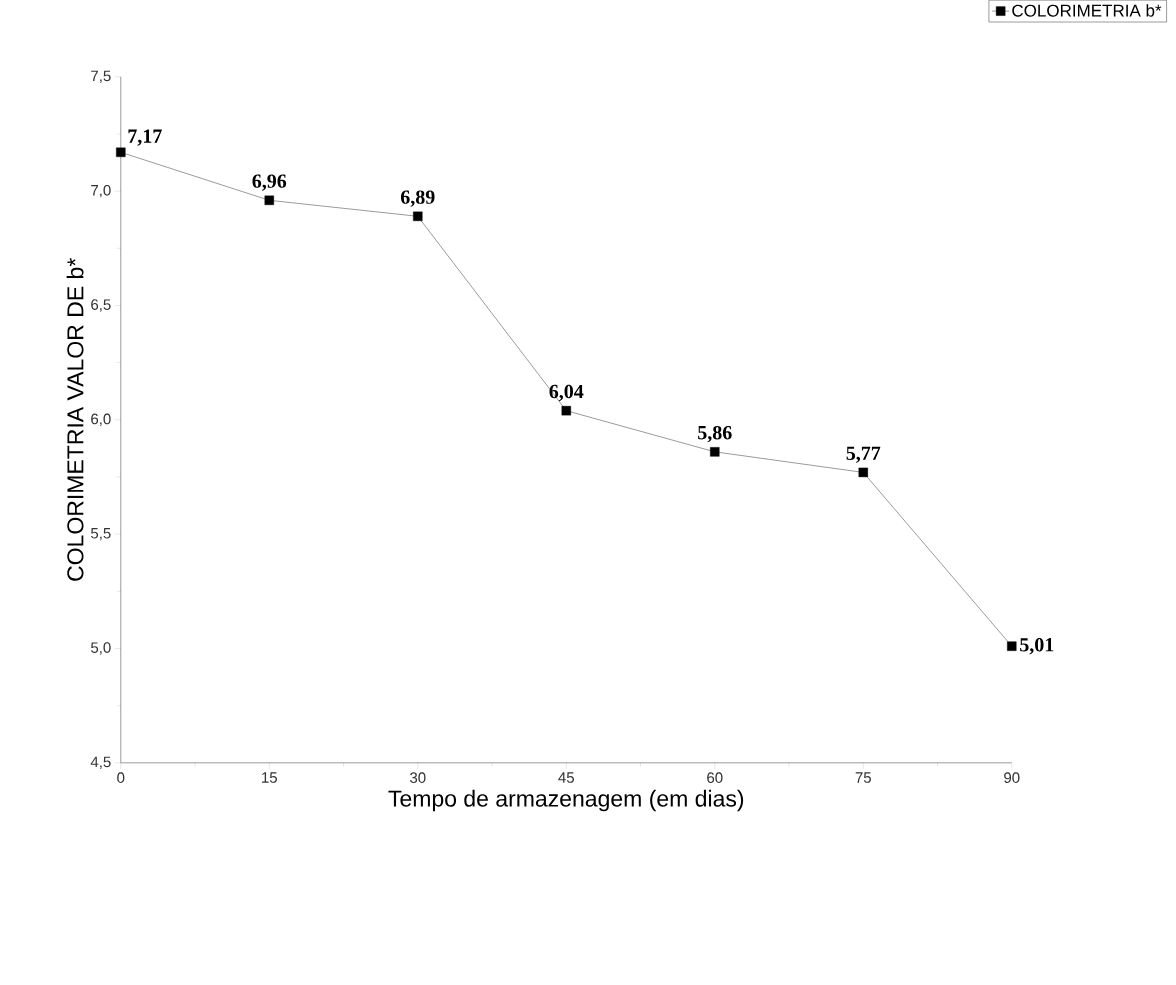 The height and width of the screenshot is (985, 1176). Describe the element at coordinates (566, 393) in the screenshot. I see `data-label: 6,04` at that location.